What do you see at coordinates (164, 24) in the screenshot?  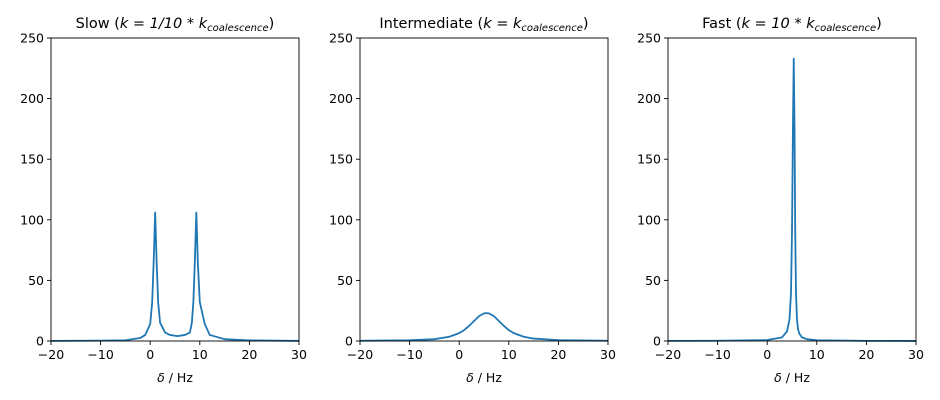 I see `chart-title-equation: k = 1/10 * k` at bounding box center [164, 24].